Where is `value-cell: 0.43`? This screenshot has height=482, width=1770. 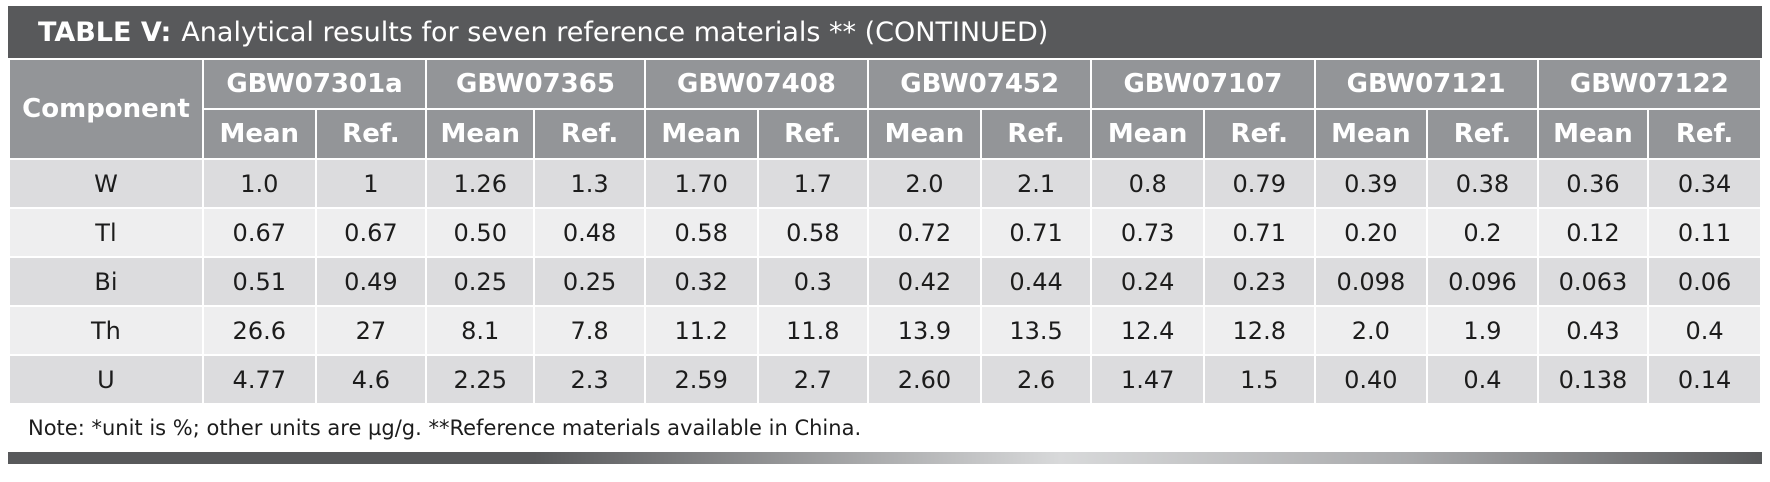 value-cell: 0.43 is located at coordinates (1593, 330).